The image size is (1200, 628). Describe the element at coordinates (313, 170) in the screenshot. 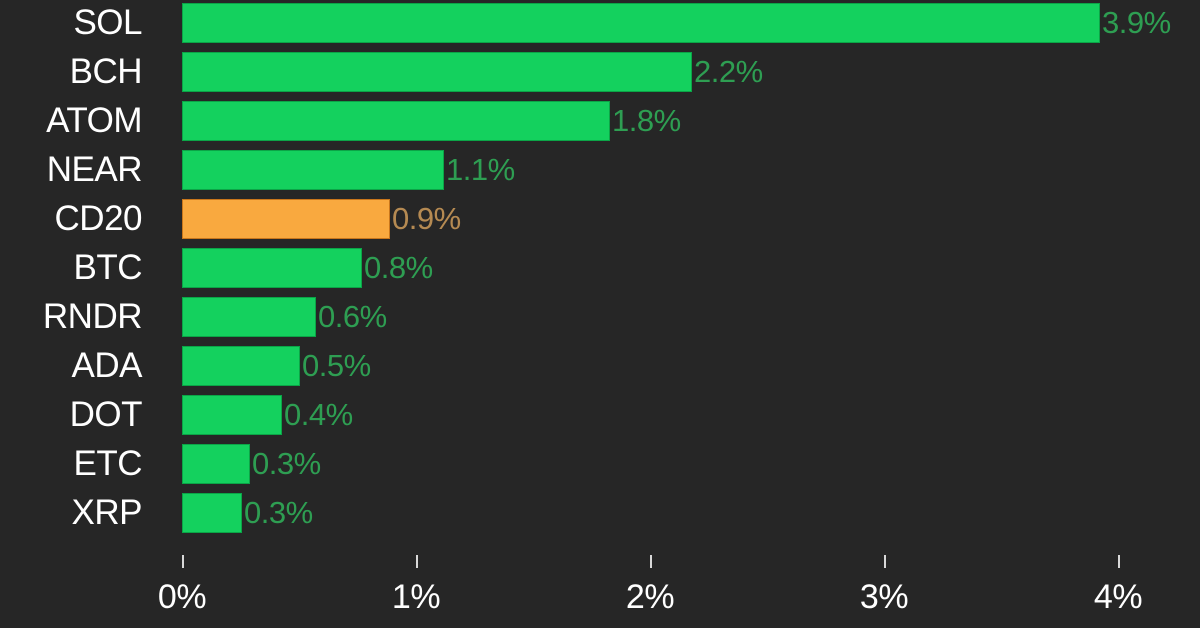

I see `bar-near` at that location.